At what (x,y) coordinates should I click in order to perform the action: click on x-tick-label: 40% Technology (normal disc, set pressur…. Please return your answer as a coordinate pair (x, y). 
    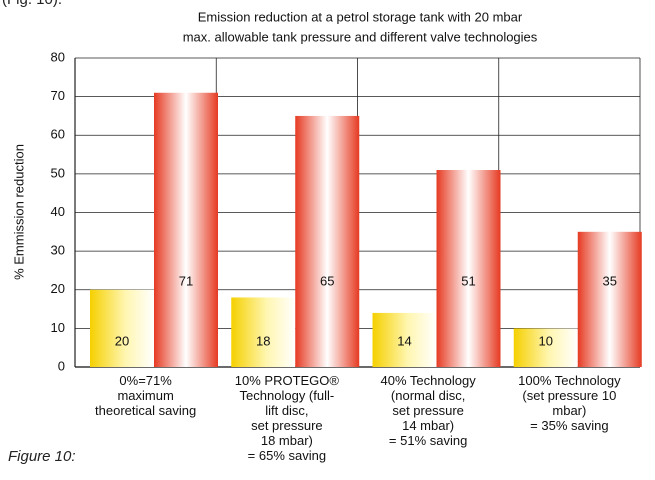
    Looking at the image, I should click on (428, 410).